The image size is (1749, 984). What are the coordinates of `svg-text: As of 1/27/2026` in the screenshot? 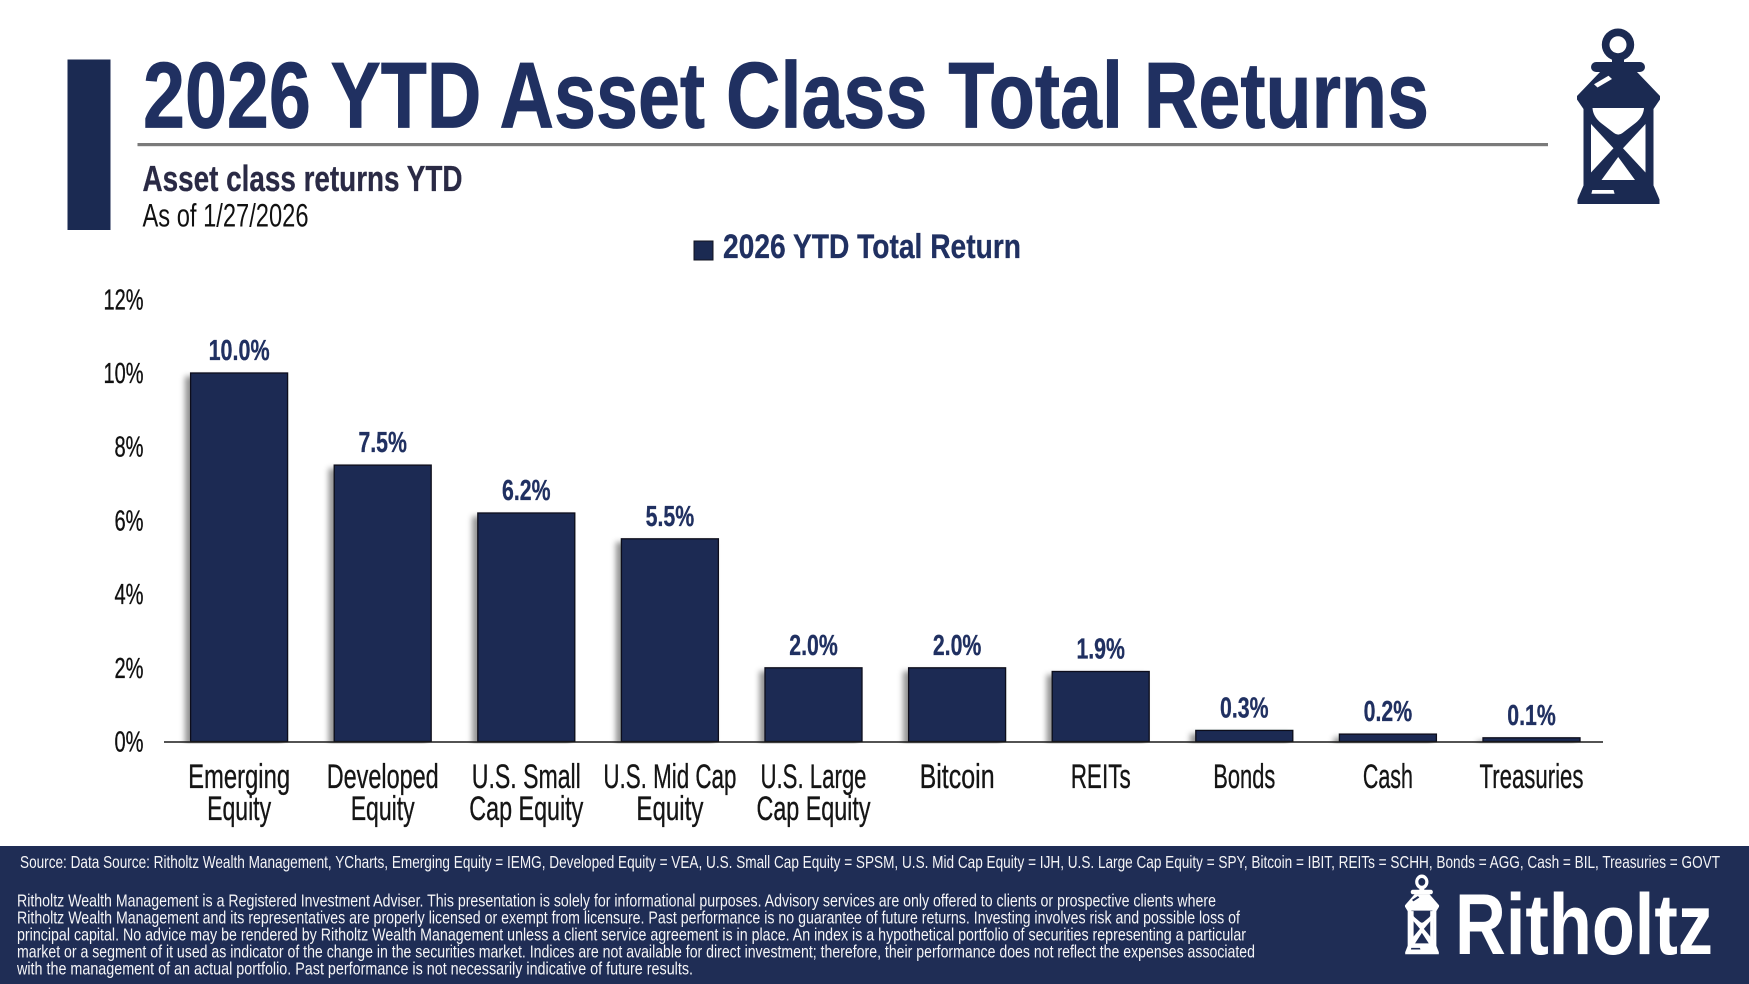 It's located at (226, 216).